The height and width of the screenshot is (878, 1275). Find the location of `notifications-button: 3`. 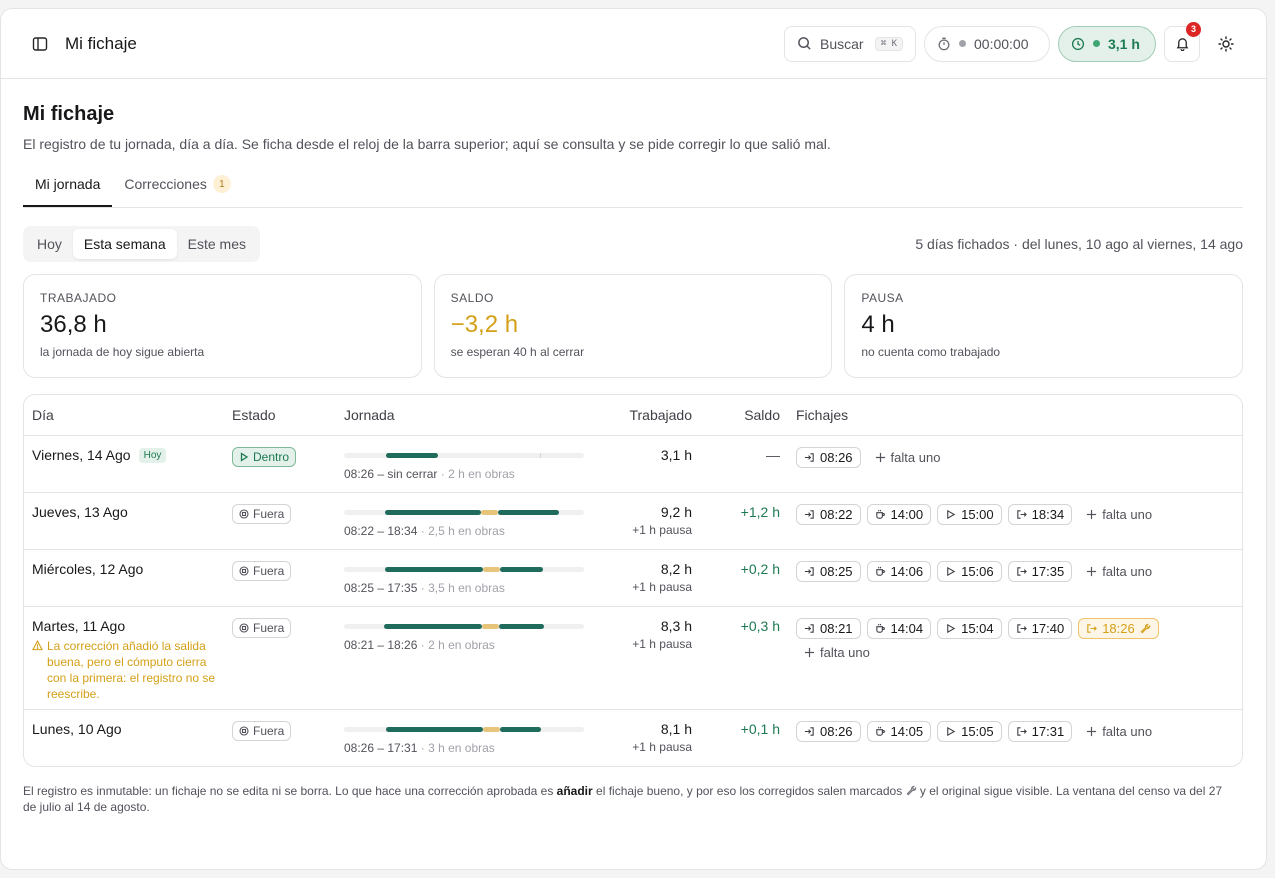

notifications-button: 3 is located at coordinates (1182, 41).